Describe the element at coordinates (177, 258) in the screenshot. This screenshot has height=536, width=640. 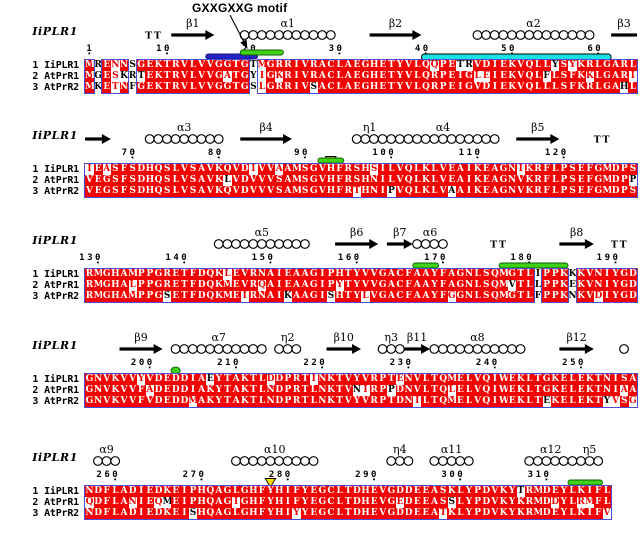
I see `ruler-number: 140` at that location.